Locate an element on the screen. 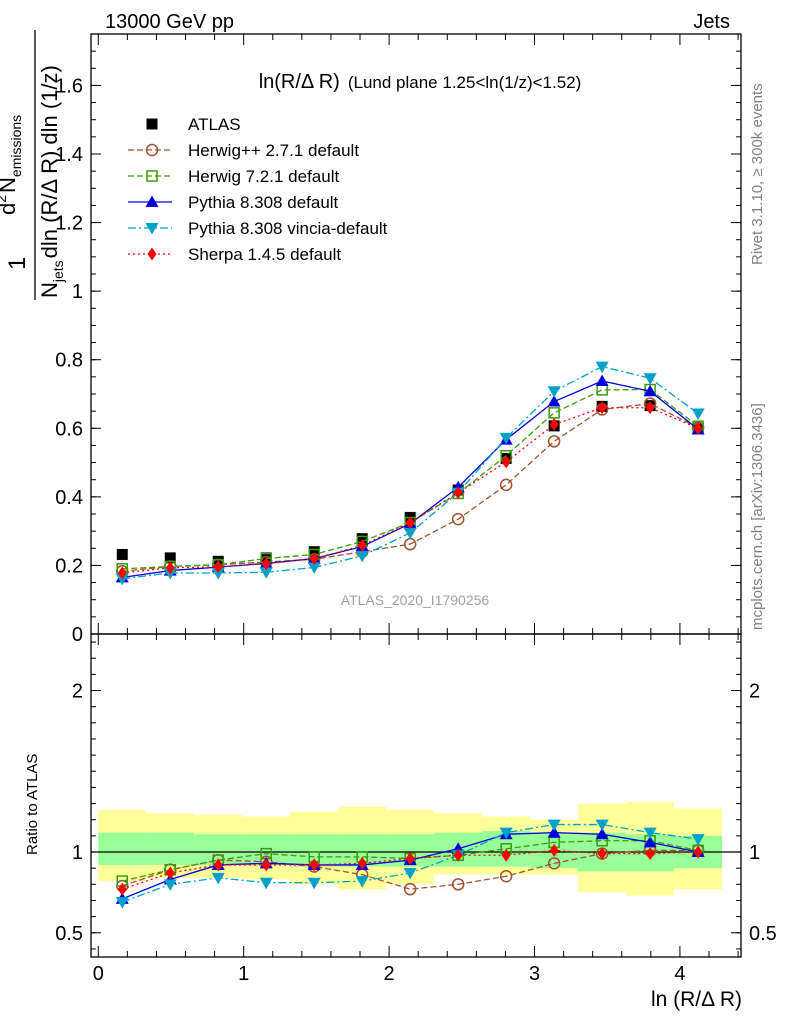  y-tick-label-right: 1 is located at coordinates (754, 853).